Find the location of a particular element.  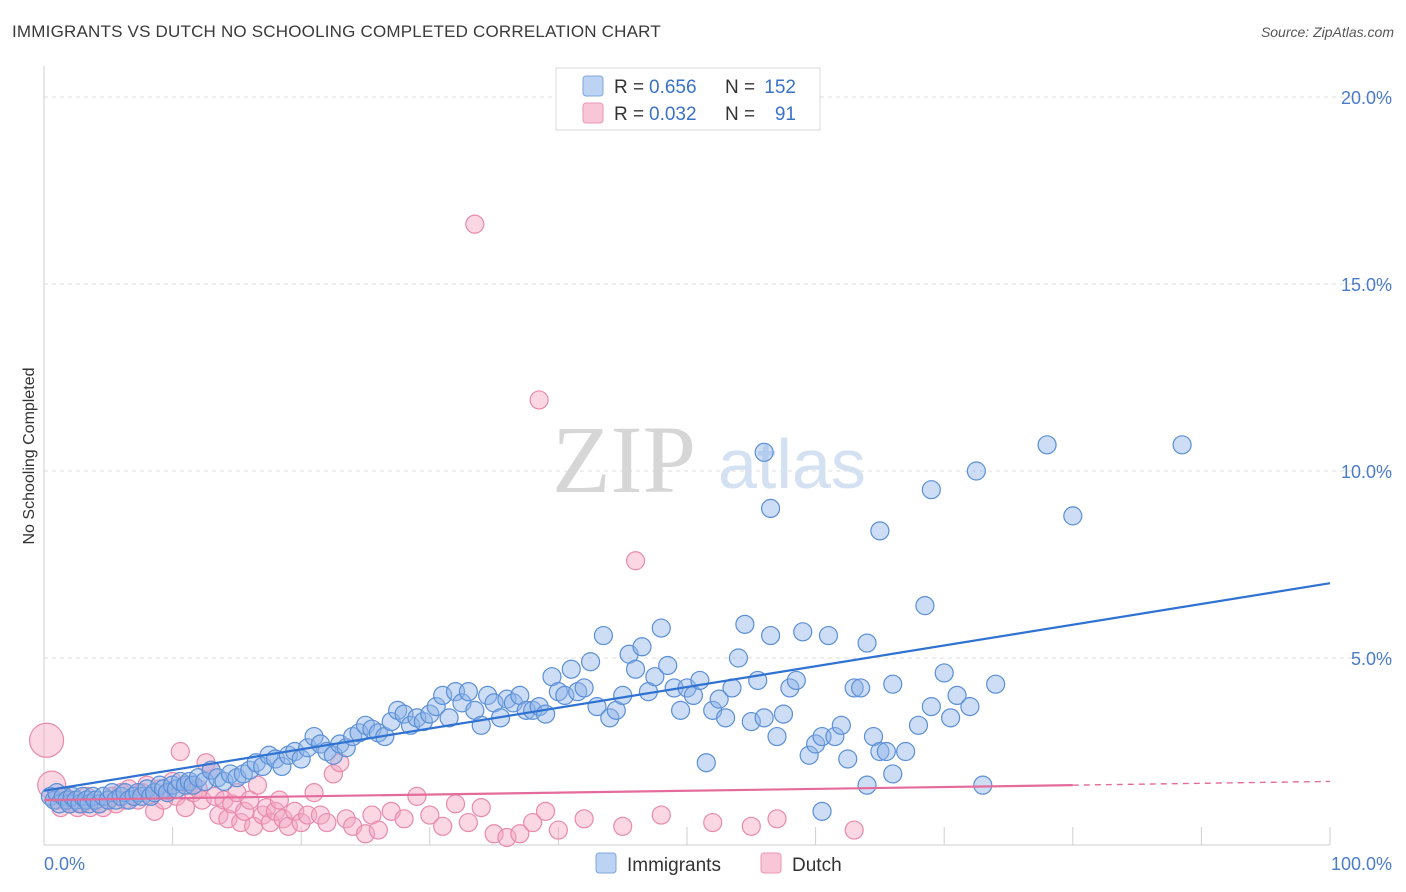

y-tick-label: 5.0% is located at coordinates (1371, 659).